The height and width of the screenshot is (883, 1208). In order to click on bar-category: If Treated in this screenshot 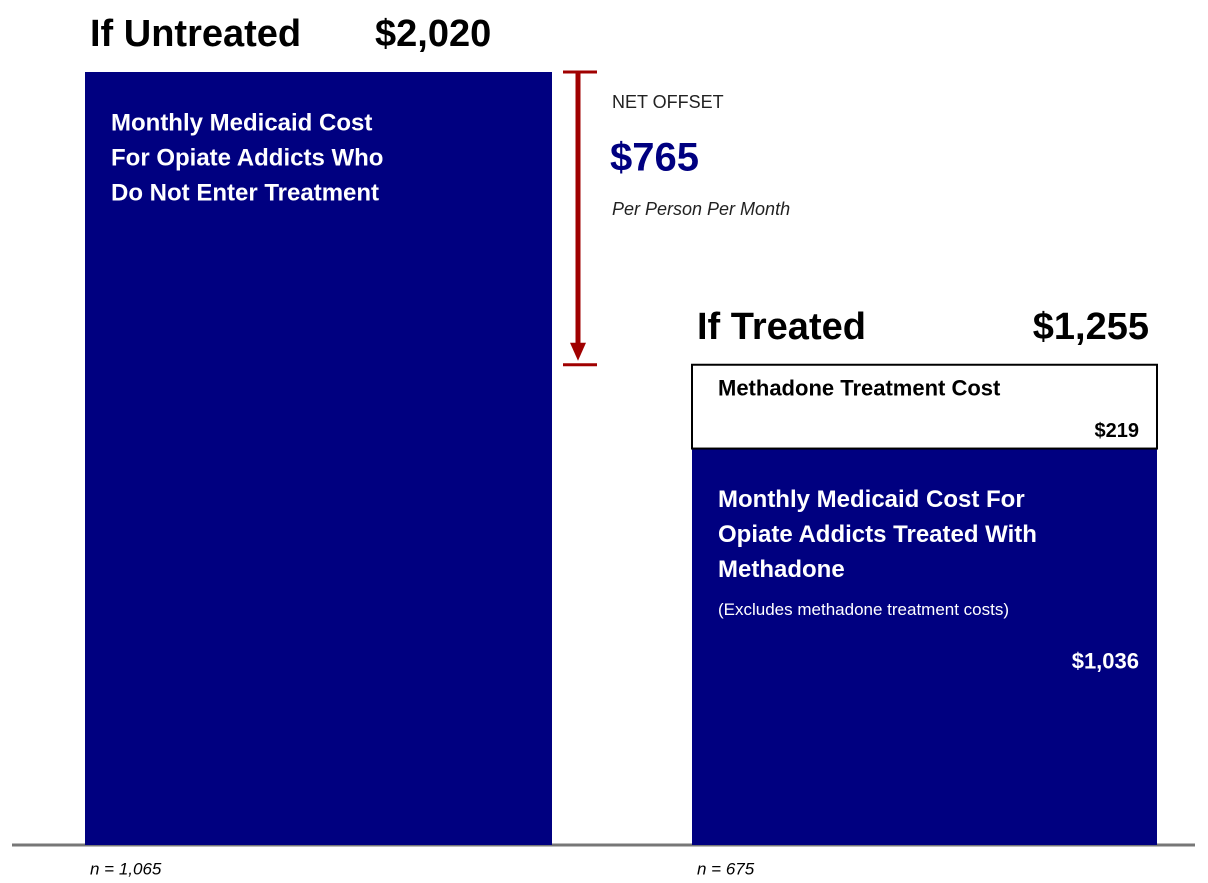, I will do `click(781, 327)`.